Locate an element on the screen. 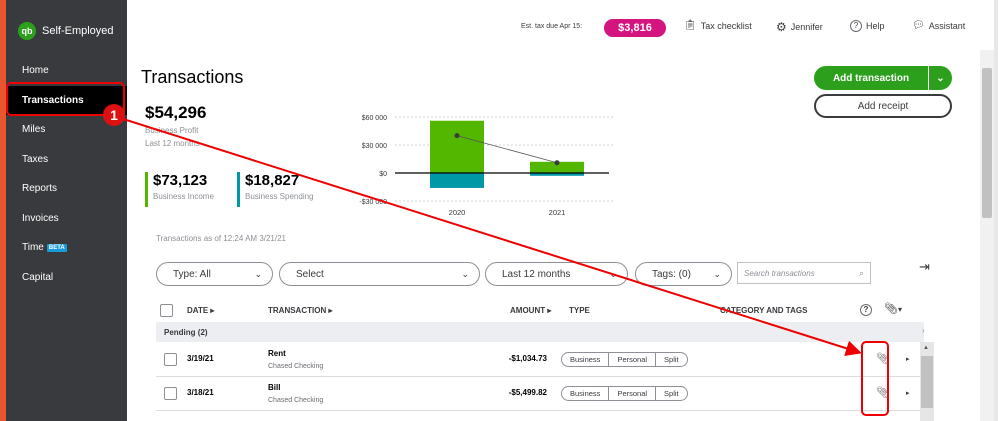 The height and width of the screenshot is (421, 998). window-edge is located at coordinates (996, 210).